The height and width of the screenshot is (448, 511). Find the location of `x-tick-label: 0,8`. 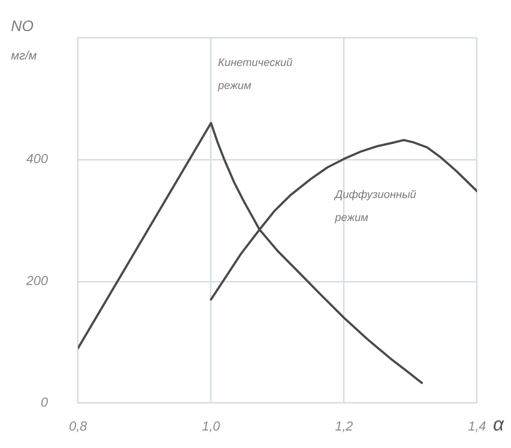

x-tick-label: 0,8 is located at coordinates (78, 426).